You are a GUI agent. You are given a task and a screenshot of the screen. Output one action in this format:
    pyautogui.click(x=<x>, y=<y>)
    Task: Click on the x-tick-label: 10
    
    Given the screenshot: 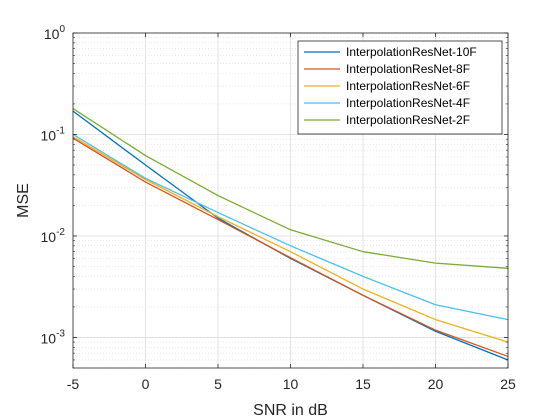 What is the action you would take?
    pyautogui.click(x=291, y=384)
    